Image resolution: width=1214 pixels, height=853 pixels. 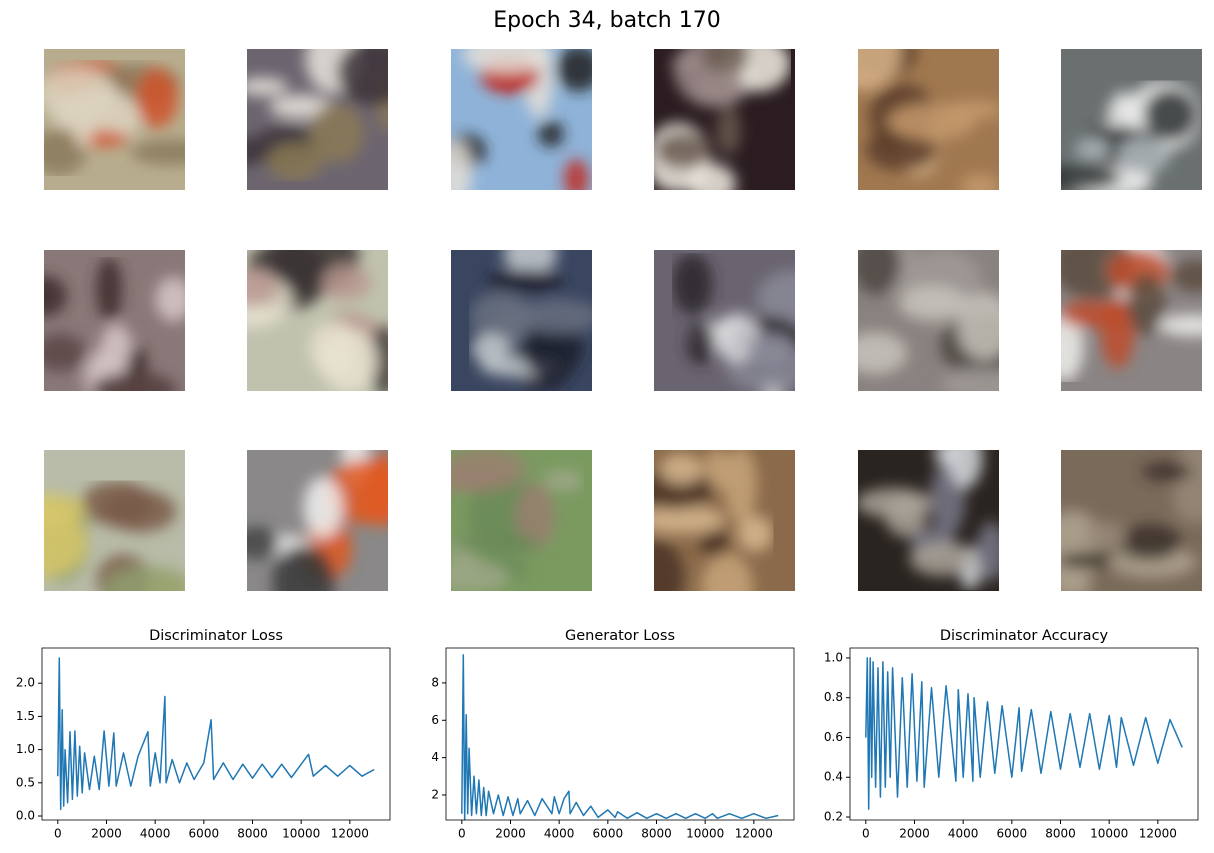 What do you see at coordinates (252, 834) in the screenshot?
I see `x-tick-label: 8000` at bounding box center [252, 834].